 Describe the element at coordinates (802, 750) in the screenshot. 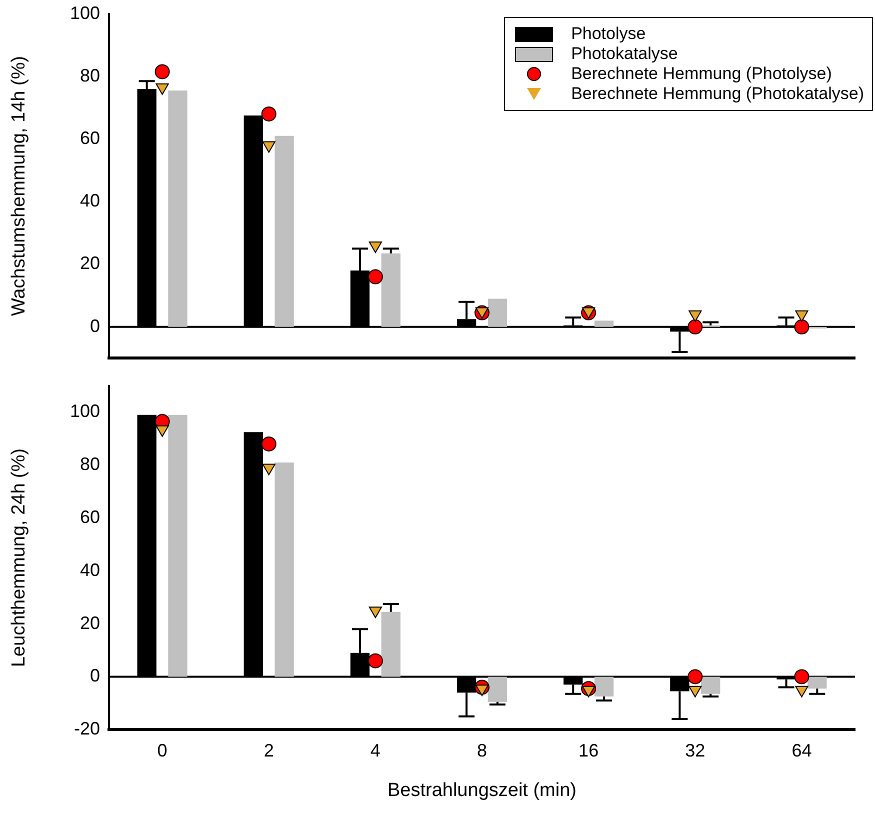

I see `x-tick-label: 64` at that location.